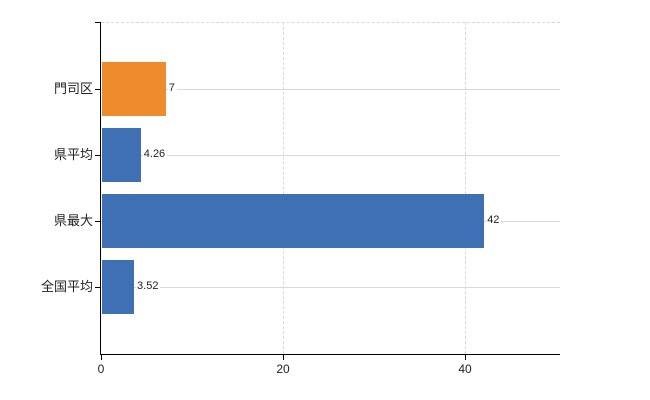 This screenshot has width=650, height=400. Describe the element at coordinates (73, 88) in the screenshot. I see `category-label: 門司区` at that location.